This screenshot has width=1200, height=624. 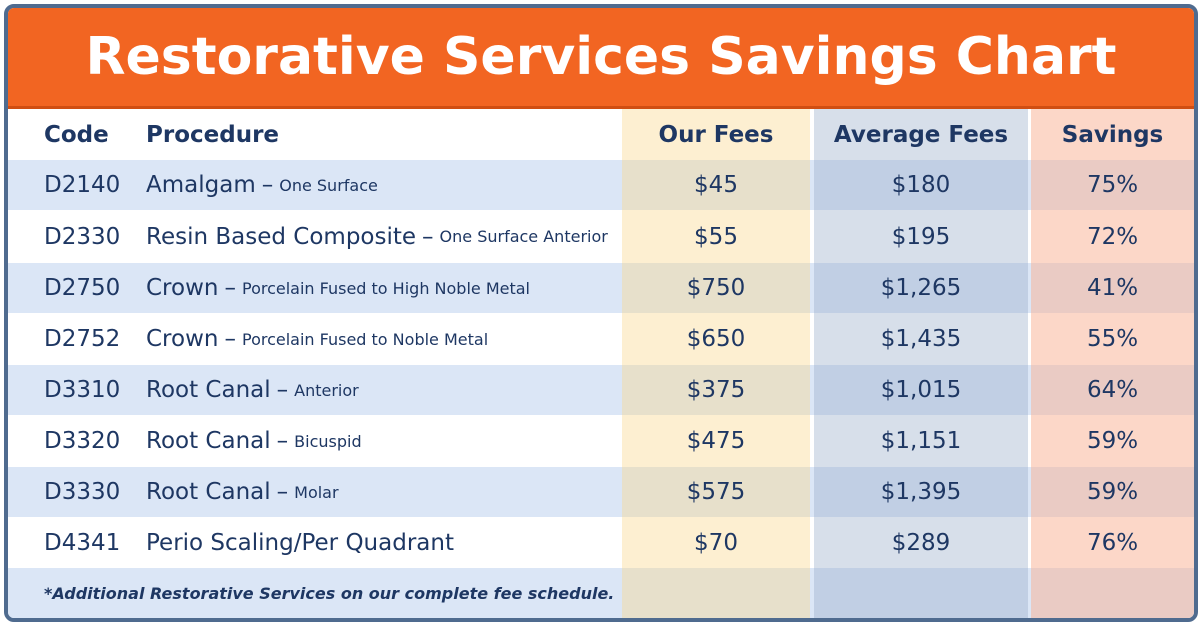 What do you see at coordinates (1112, 288) in the screenshot?
I see `savings-percent: 41%` at bounding box center [1112, 288].